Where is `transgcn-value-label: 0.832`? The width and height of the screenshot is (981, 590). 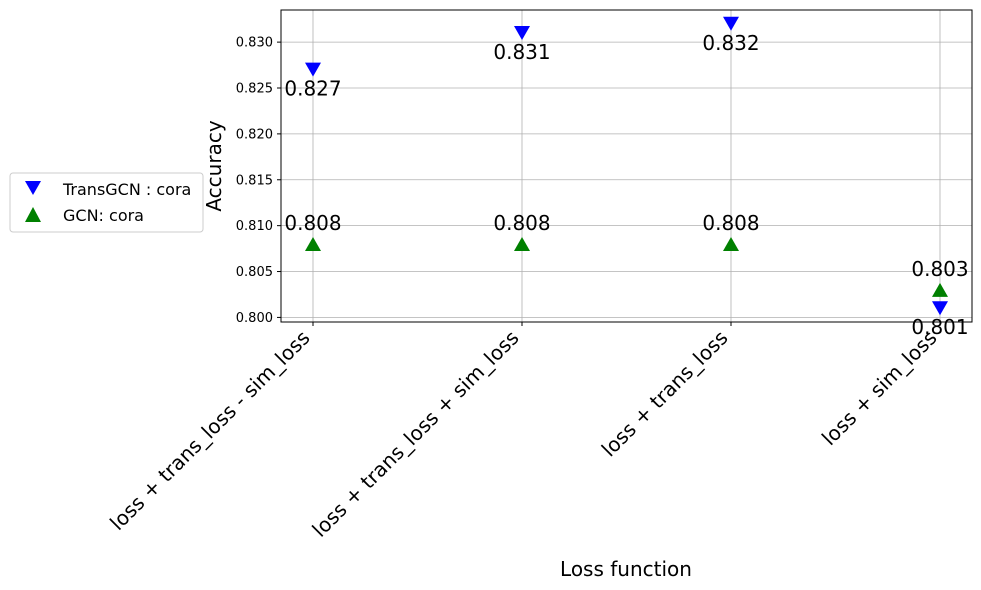 transgcn-value-label: 0.832 is located at coordinates (730, 43).